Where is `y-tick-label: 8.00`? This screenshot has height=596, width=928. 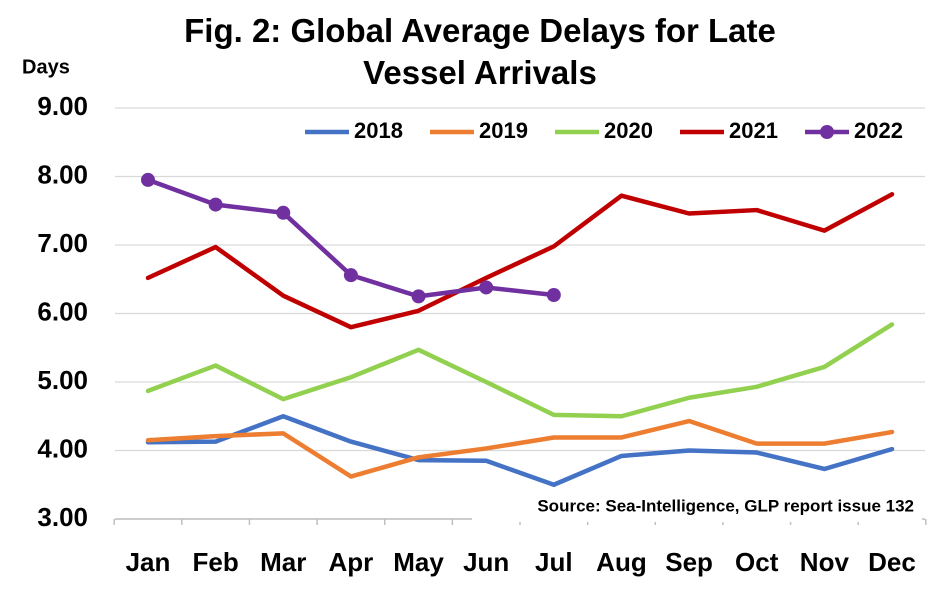 y-tick-label: 8.00 is located at coordinates (62, 174).